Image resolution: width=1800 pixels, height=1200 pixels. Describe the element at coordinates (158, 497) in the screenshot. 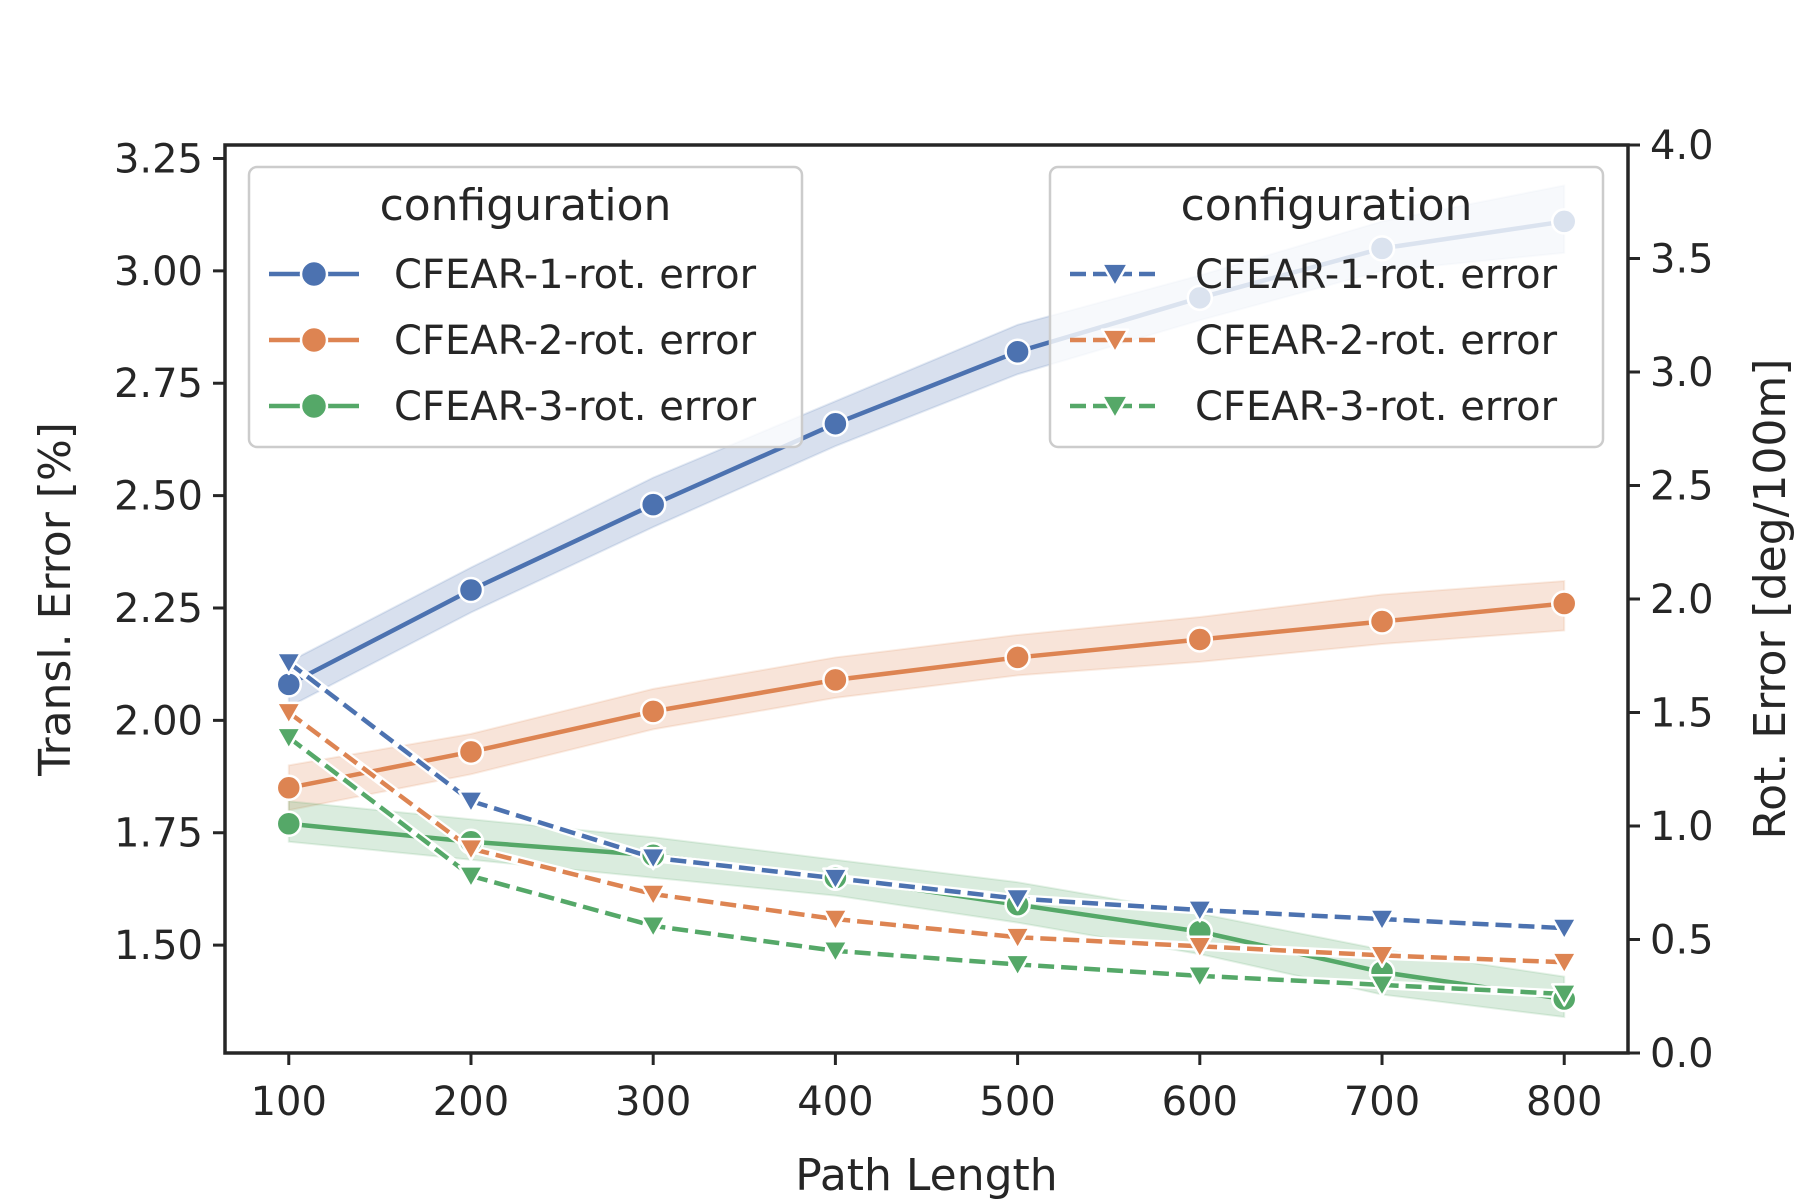

I see `y-left-tick-label: 2.50` at that location.